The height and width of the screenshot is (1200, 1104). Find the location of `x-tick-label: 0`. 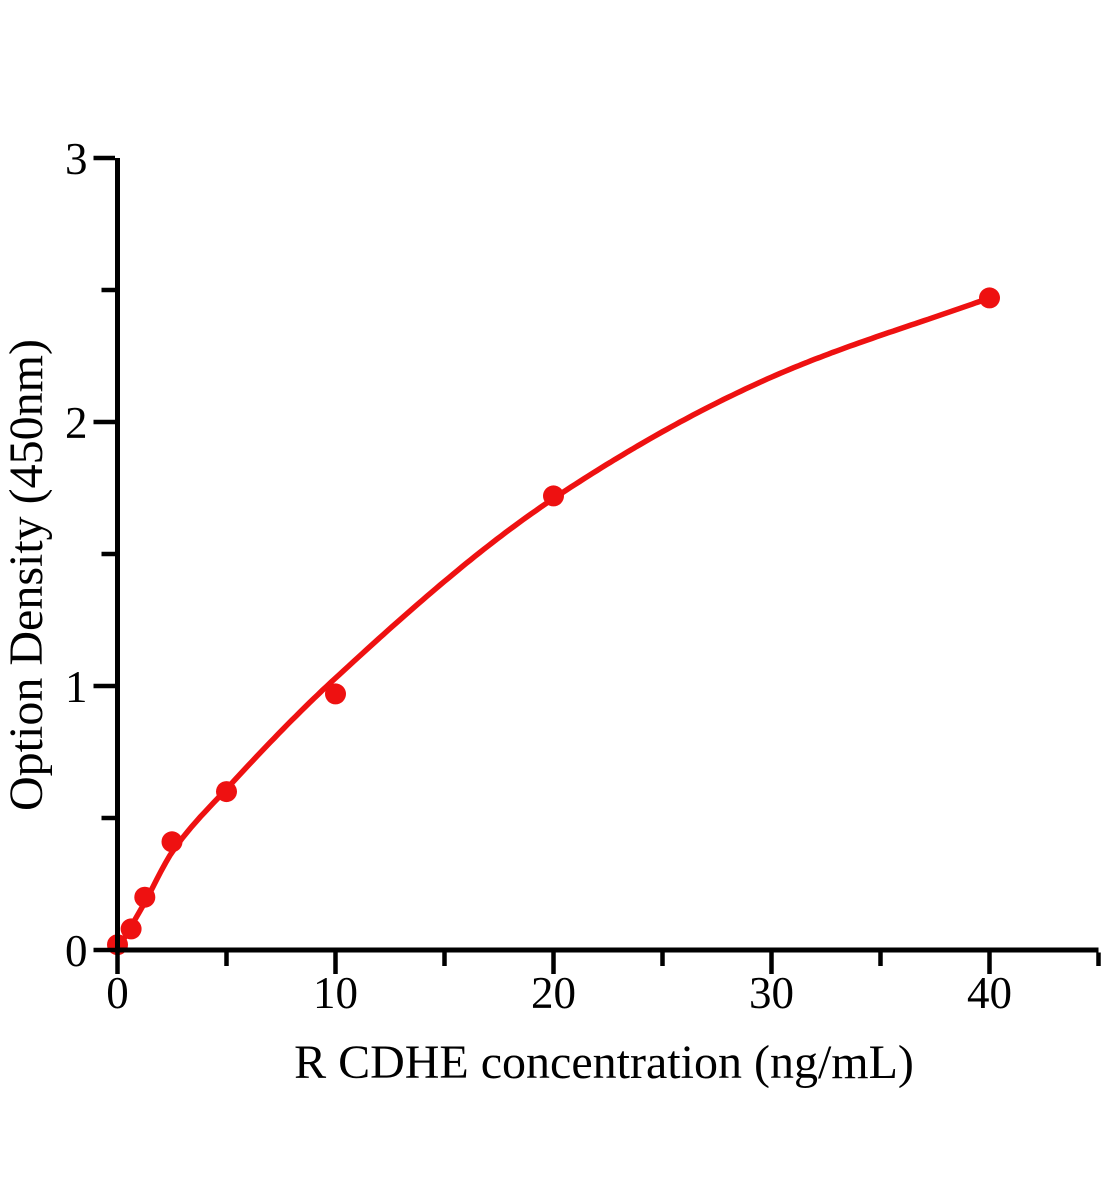

x-tick-label: 0 is located at coordinates (117, 993).